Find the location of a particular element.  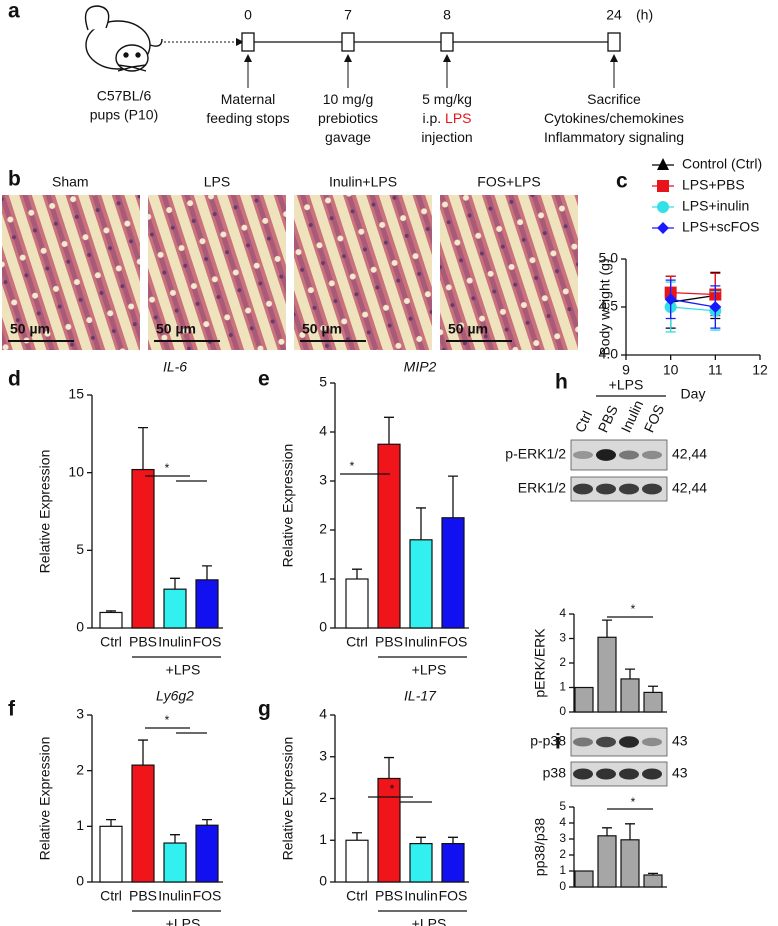

step-text-part: gavage is located at coordinates (348, 137).